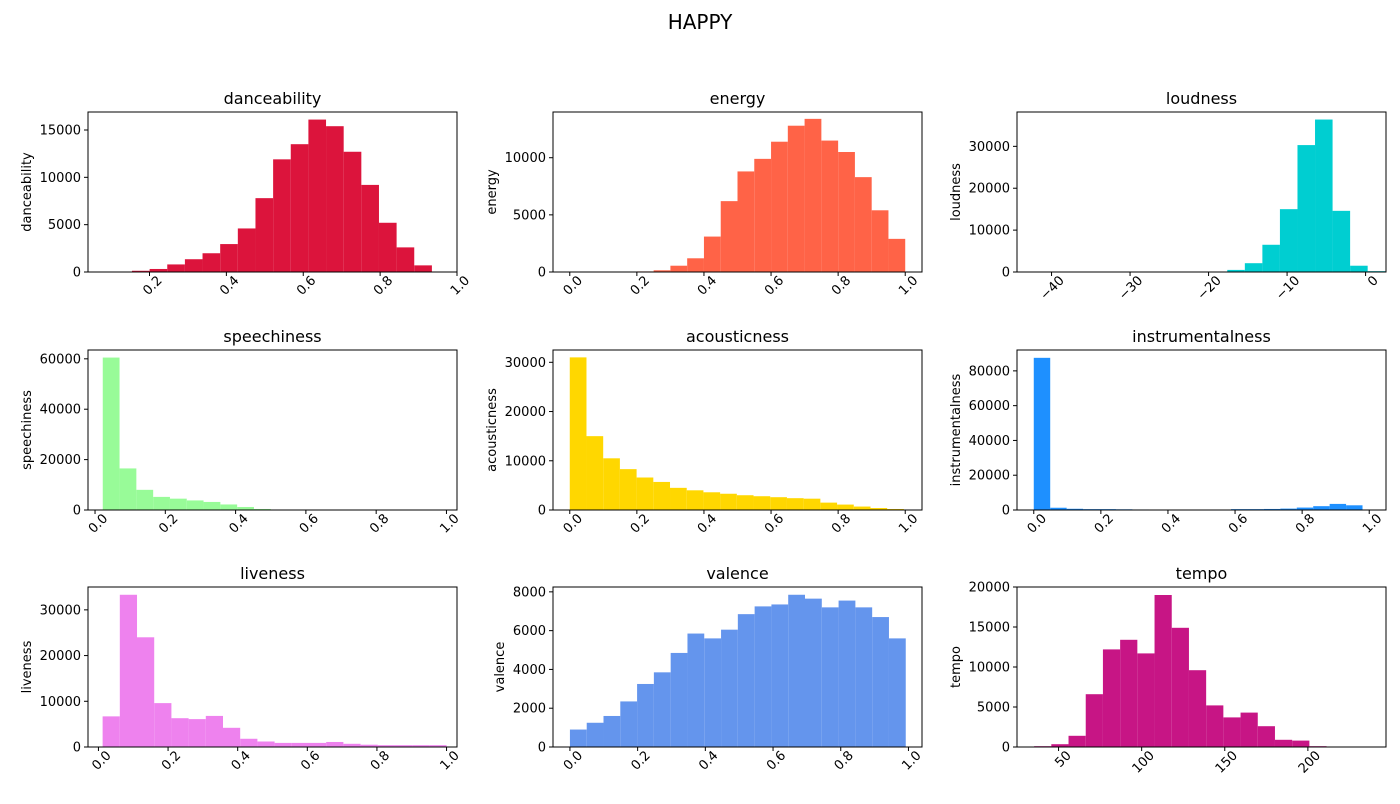 The image size is (1400, 804). Describe the element at coordinates (1053, 288) in the screenshot. I see `x-tick-label: −40` at that location.